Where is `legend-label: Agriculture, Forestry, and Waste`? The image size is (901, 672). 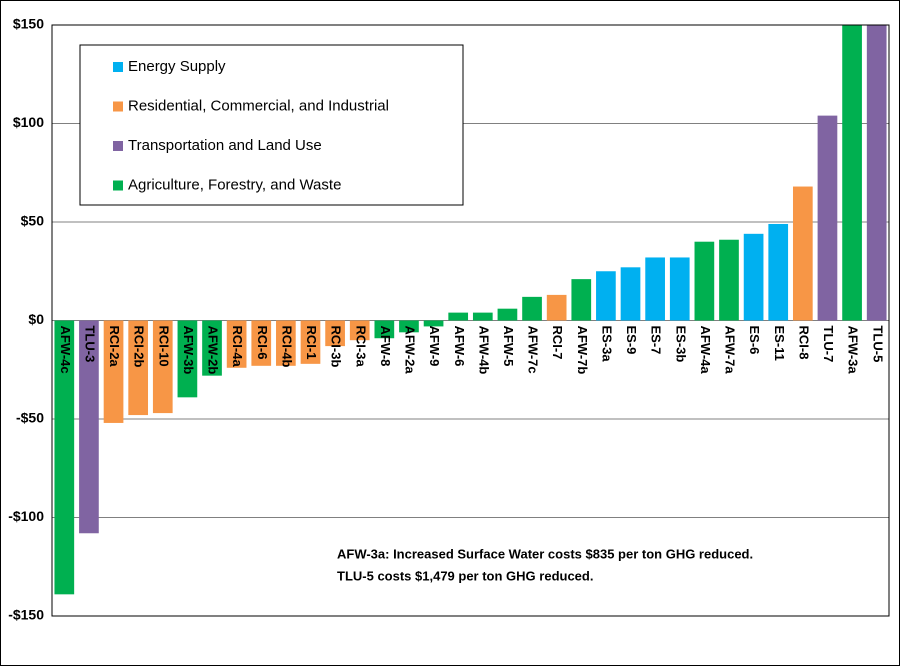 legend-label: Agriculture, Forestry, and Waste is located at coordinates (234, 184).